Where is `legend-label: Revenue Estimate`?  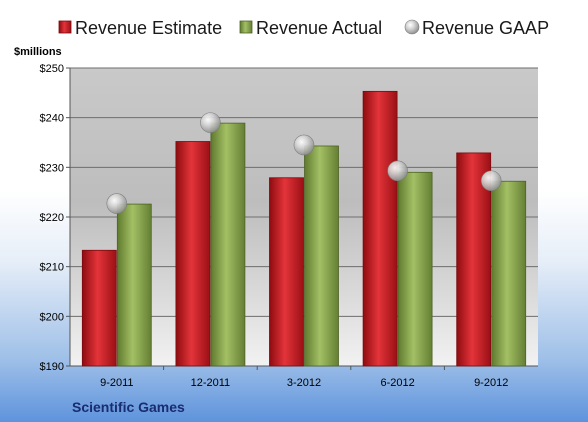 legend-label: Revenue Estimate is located at coordinates (148, 28).